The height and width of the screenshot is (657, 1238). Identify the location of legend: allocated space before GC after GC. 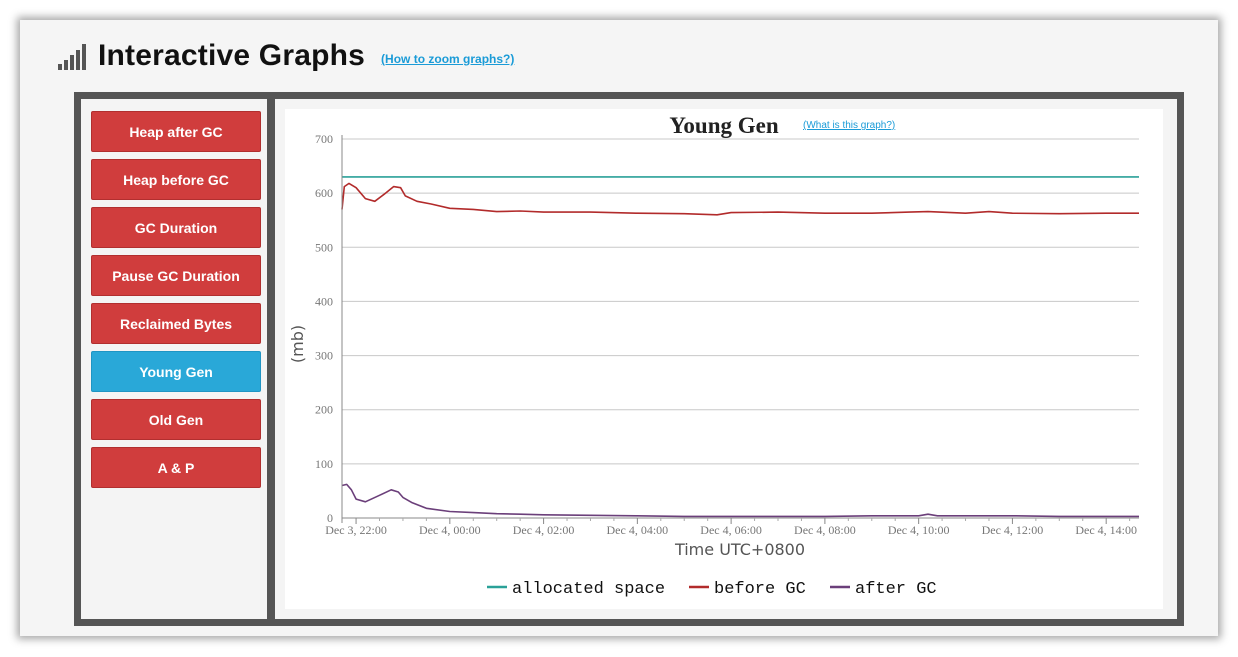
(712, 589).